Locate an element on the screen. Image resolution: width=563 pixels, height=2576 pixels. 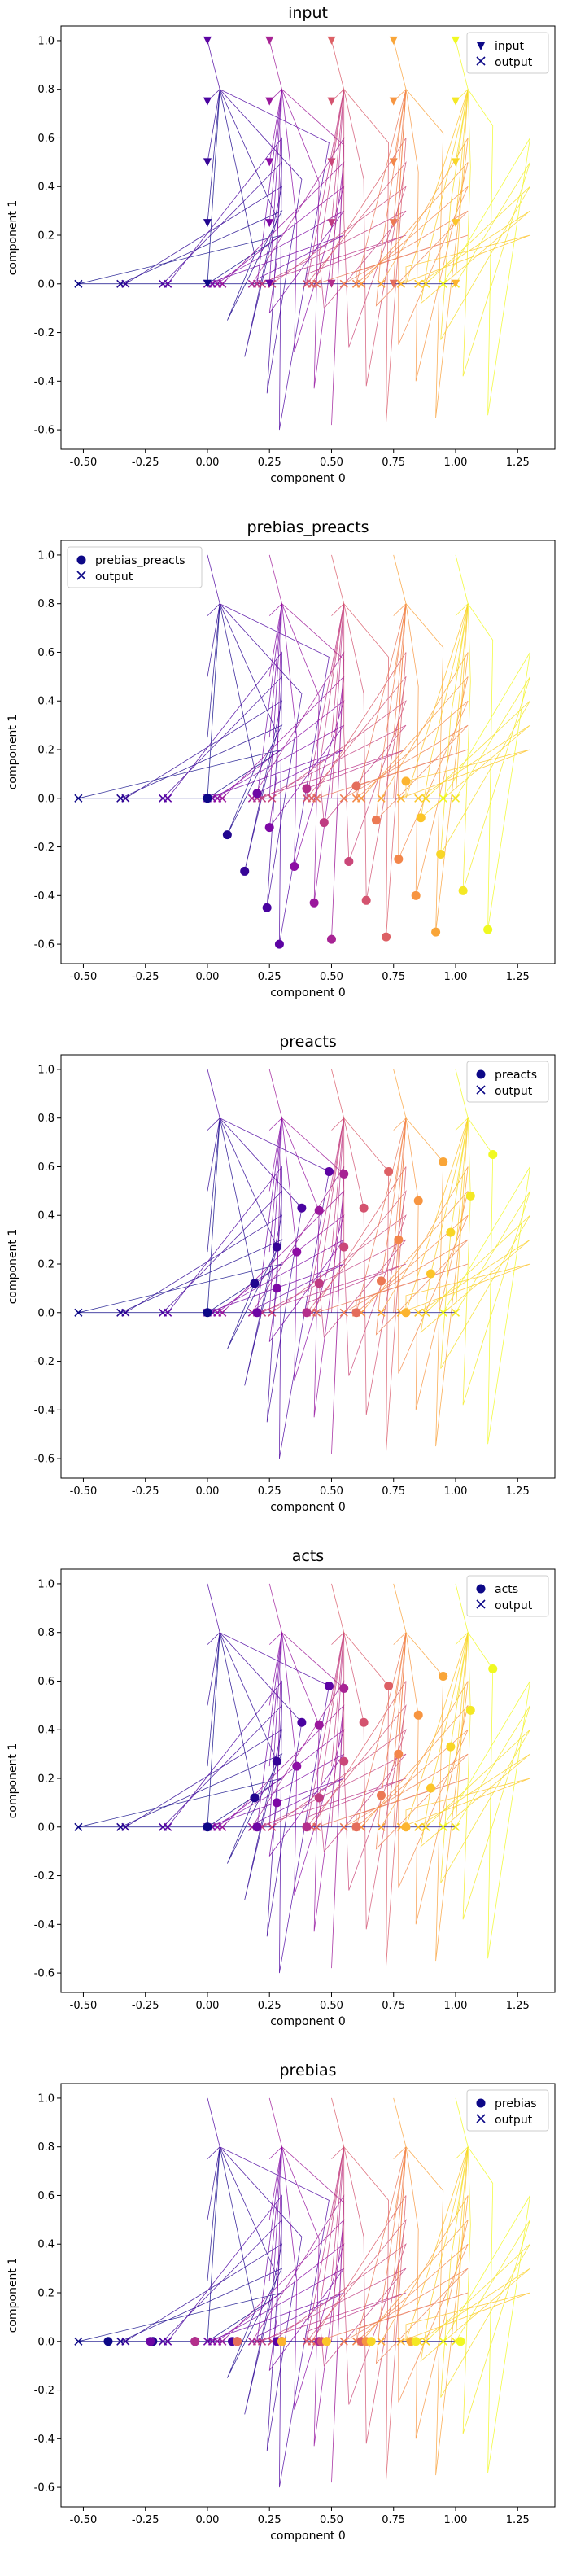
y-tick-label: 0.4 is located at coordinates (46, 1731).